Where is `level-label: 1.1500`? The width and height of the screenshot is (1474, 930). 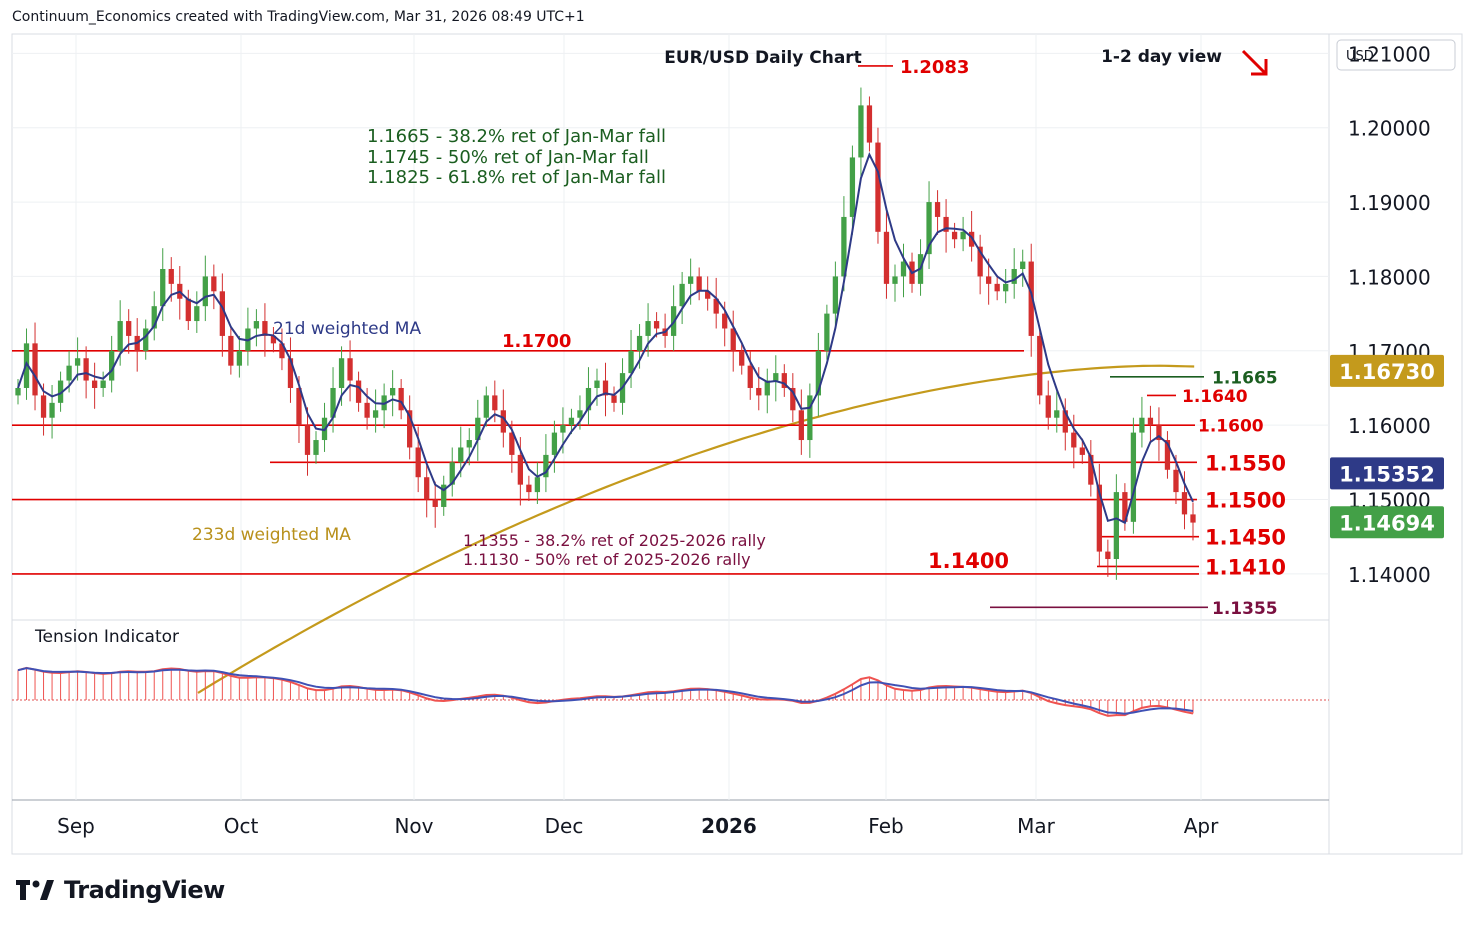 level-label: 1.1500 is located at coordinates (1245, 501).